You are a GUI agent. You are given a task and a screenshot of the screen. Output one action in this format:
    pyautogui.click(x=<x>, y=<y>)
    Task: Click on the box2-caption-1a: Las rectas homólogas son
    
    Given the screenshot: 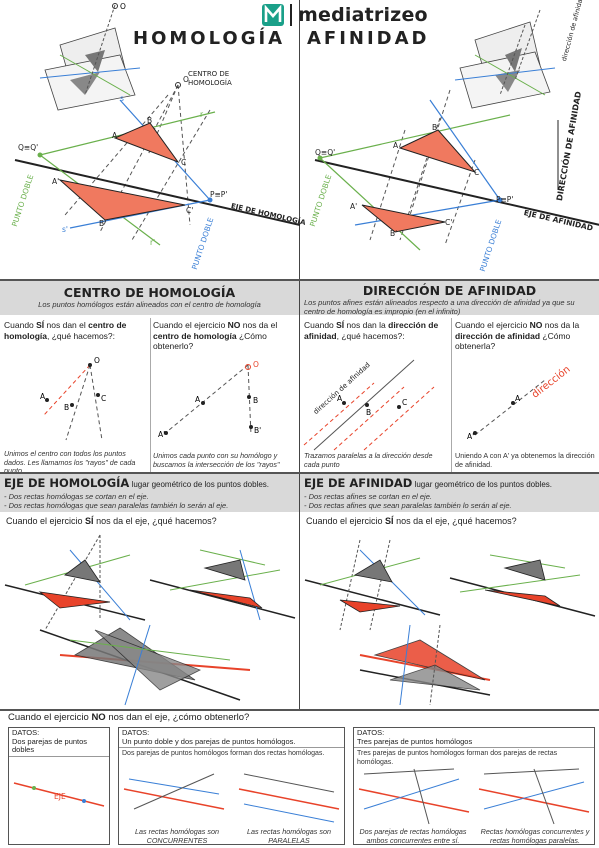 What is the action you would take?
    pyautogui.click(x=177, y=831)
    